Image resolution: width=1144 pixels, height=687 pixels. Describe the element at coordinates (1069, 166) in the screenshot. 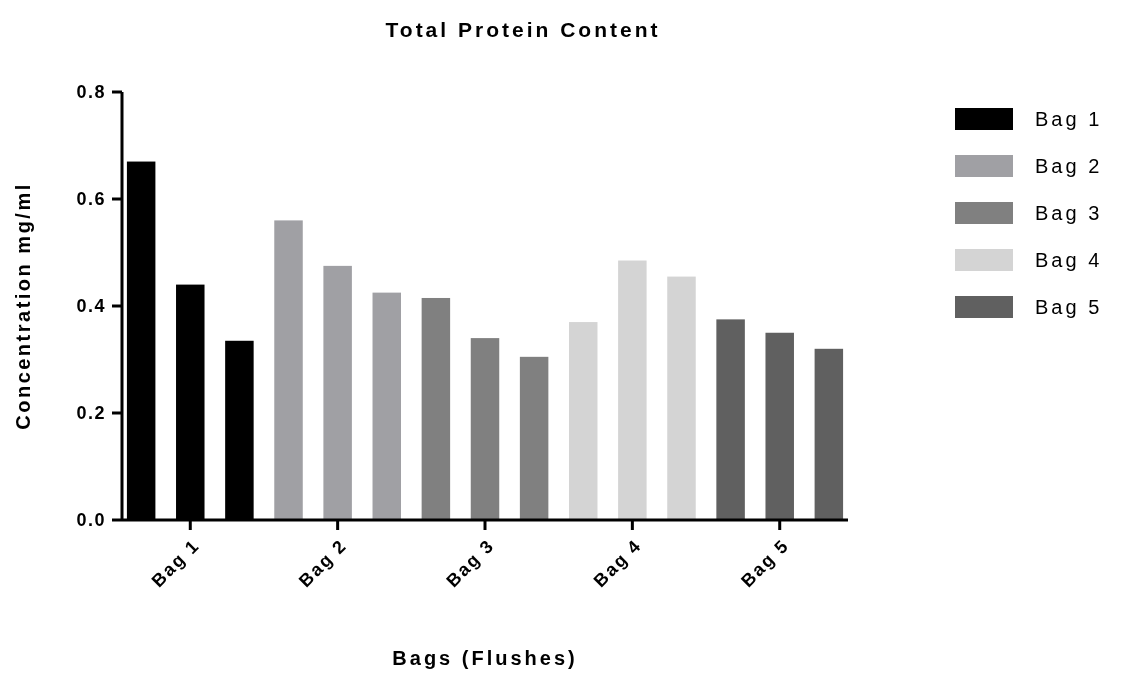

I see `legend-label: Bag 2` at that location.